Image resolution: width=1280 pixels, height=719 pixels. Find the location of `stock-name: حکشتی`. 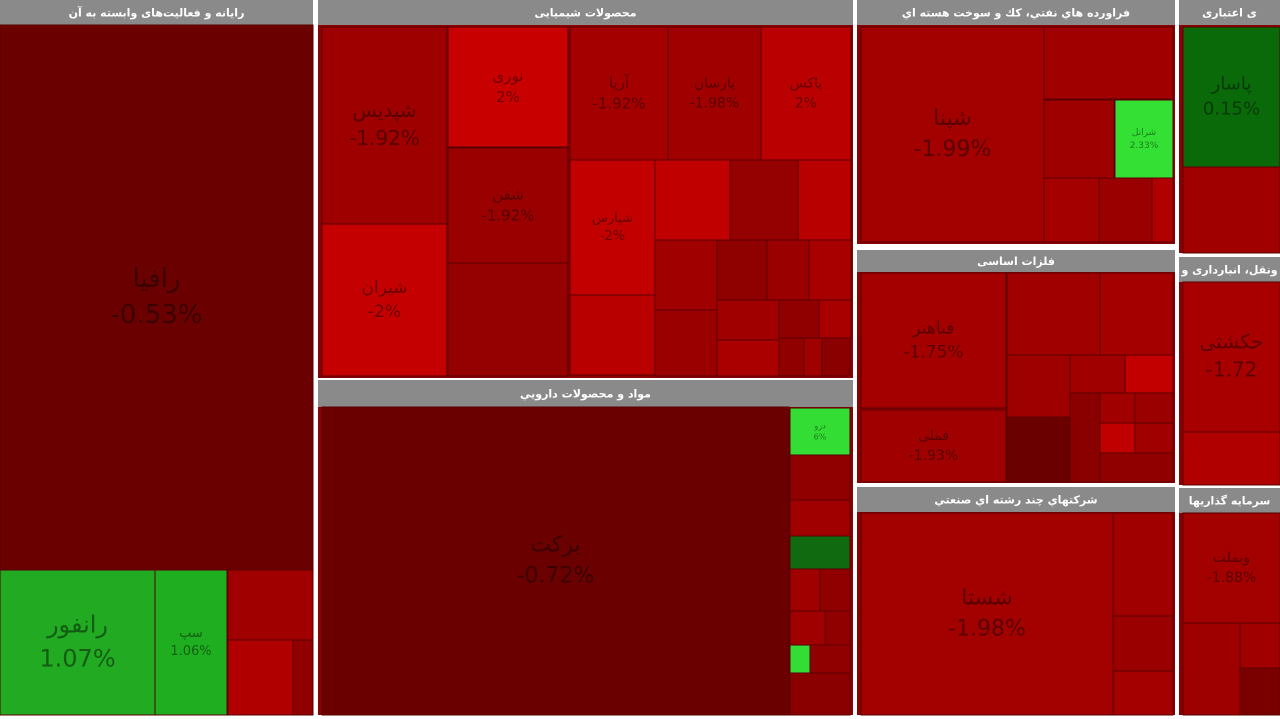

stock-name: حکشتی is located at coordinates (1232, 342).